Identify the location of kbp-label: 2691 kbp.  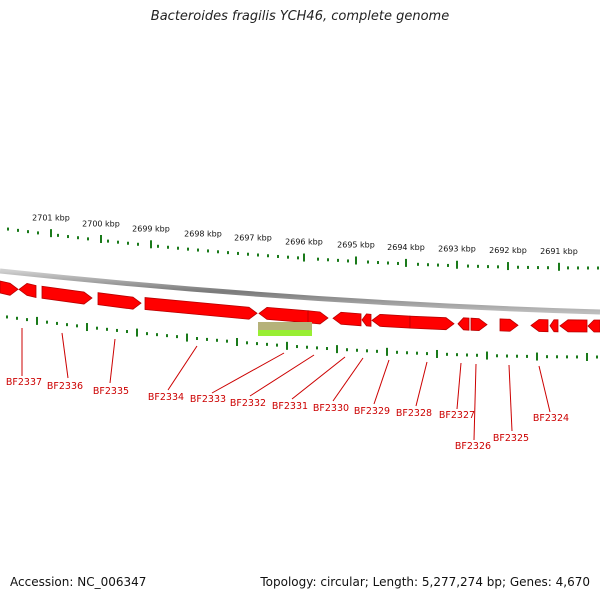
(559, 251).